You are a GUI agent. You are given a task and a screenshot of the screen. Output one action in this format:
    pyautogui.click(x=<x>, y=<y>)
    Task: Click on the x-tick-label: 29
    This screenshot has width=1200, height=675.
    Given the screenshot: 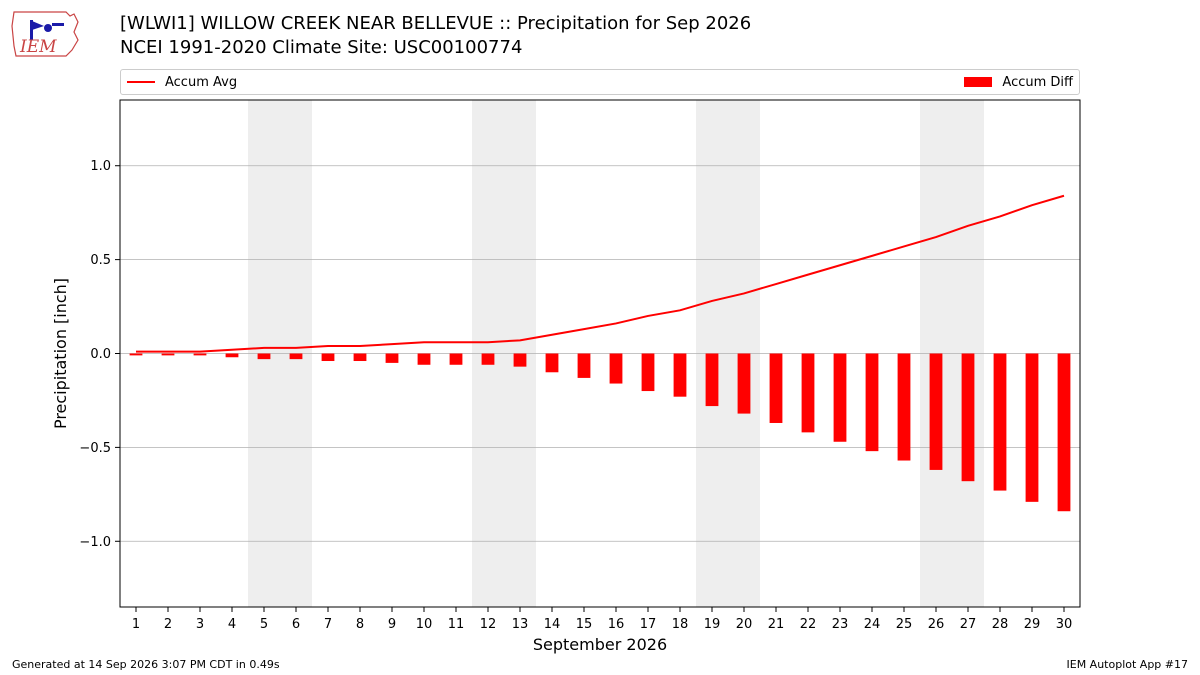 What is the action you would take?
    pyautogui.click(x=1032, y=624)
    